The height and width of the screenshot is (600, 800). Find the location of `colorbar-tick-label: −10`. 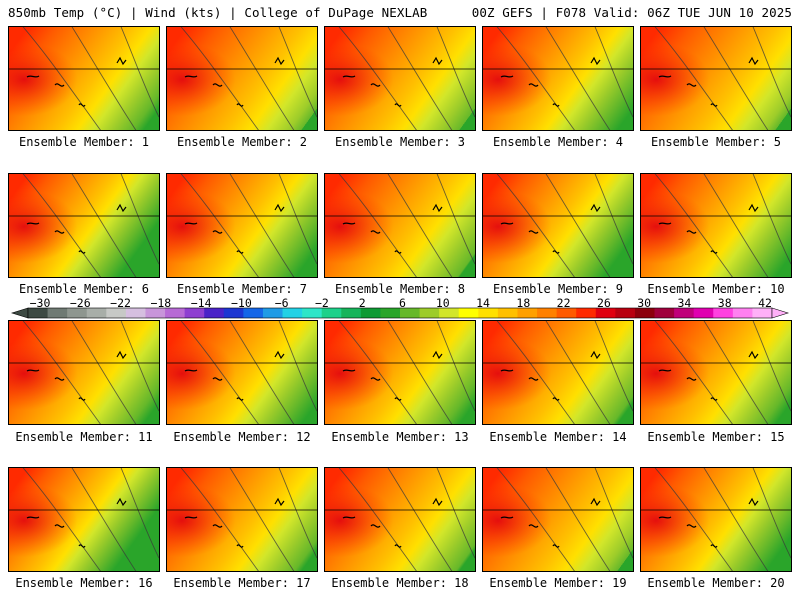

colorbar-tick-label: −10 is located at coordinates (241, 303).